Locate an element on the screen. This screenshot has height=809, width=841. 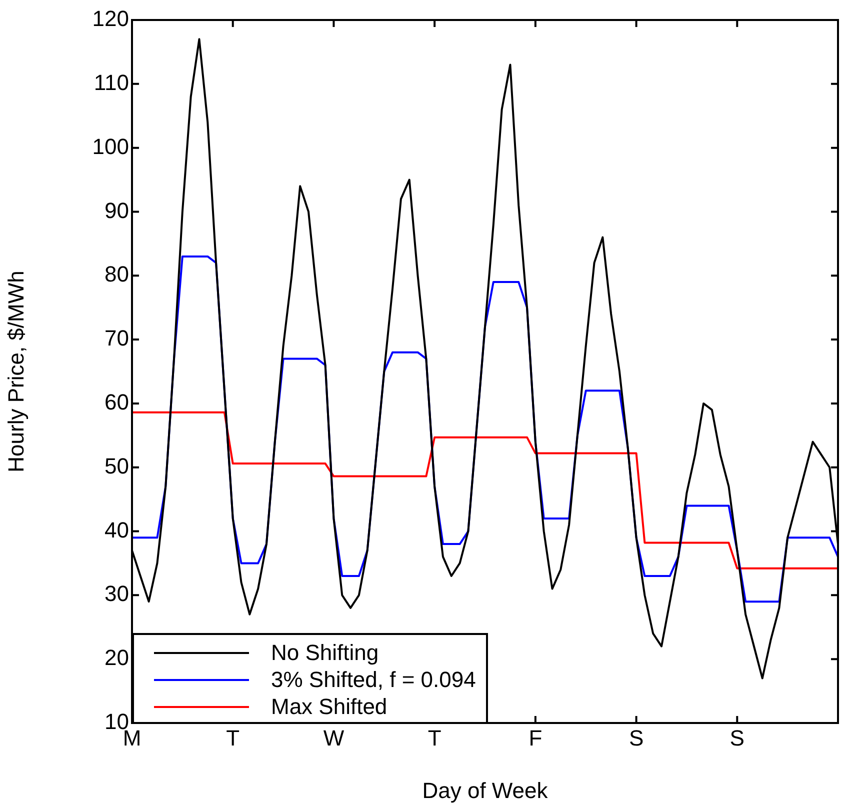
y-axis-title: Hourly Price, $/MWh is located at coordinates (15, 371).